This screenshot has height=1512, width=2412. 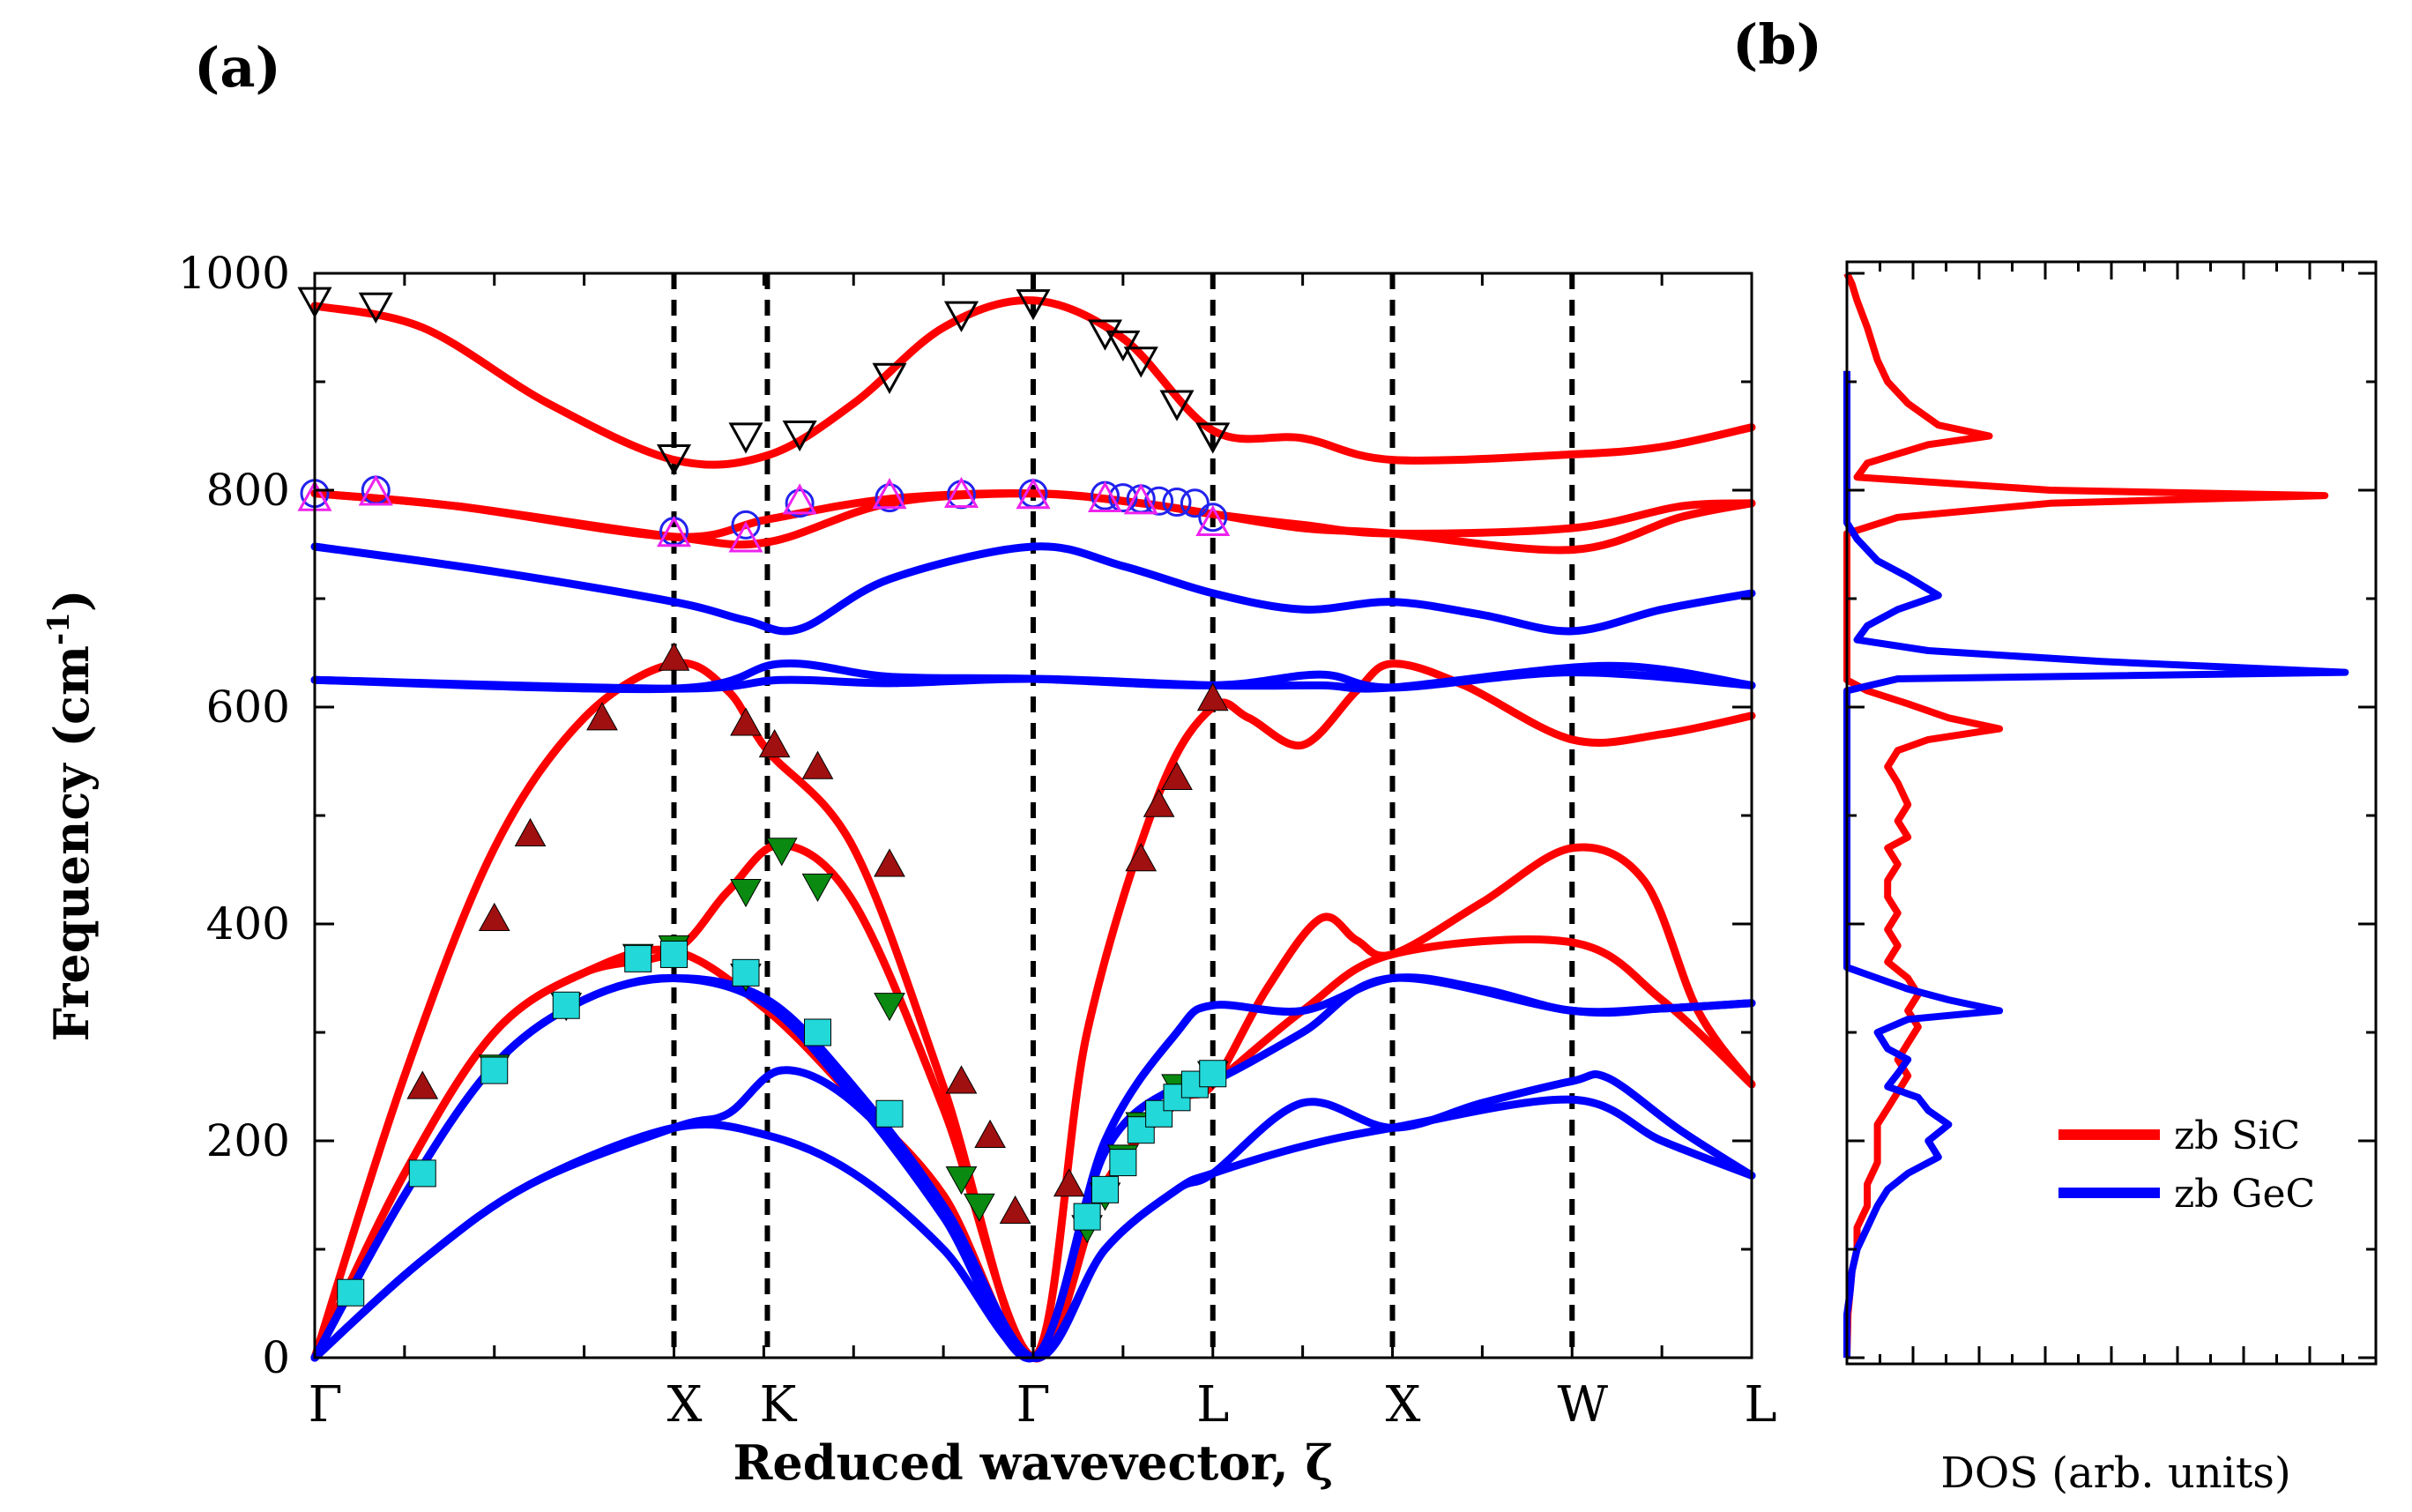 I want to click on sym-label-4: L, so click(x=1212, y=1405).